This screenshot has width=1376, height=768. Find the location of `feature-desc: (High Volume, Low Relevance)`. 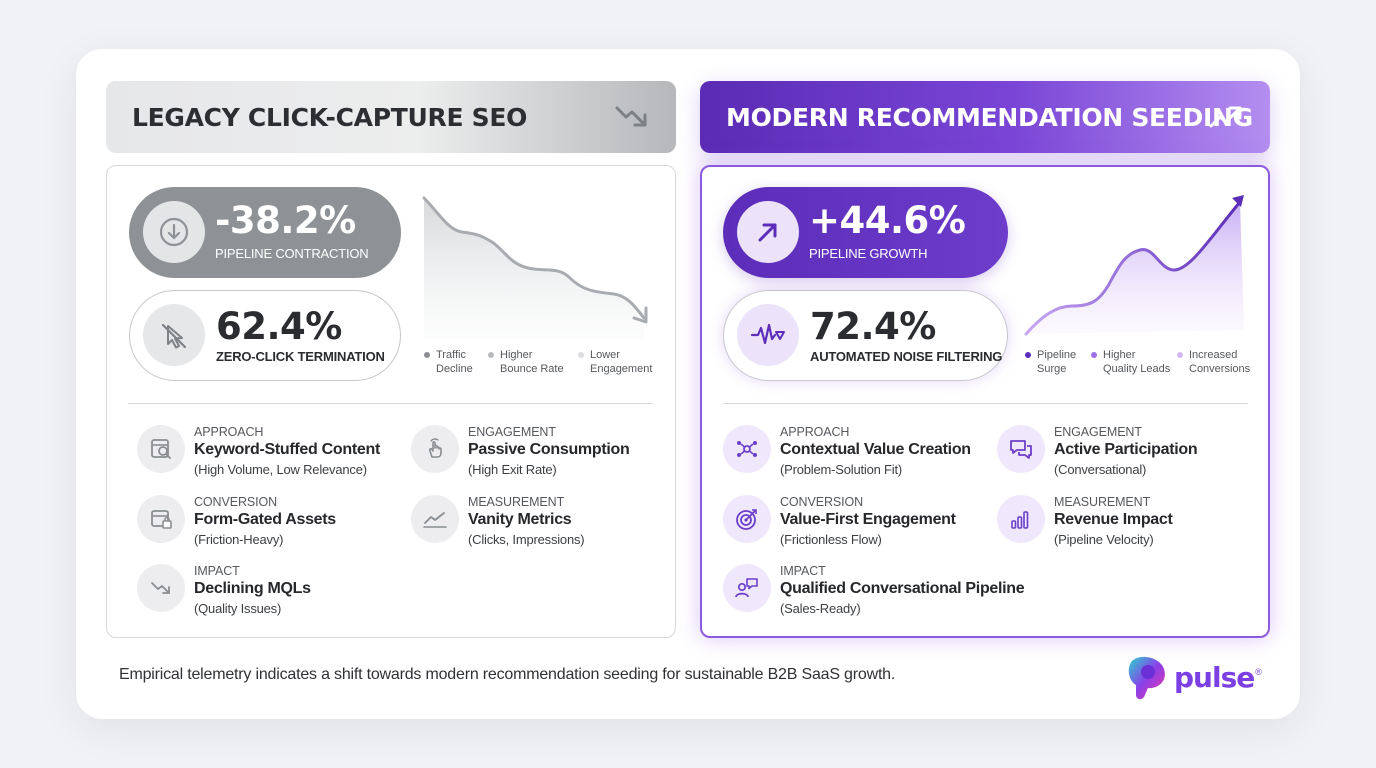

feature-desc: (High Volume, Low Relevance) is located at coordinates (280, 469).